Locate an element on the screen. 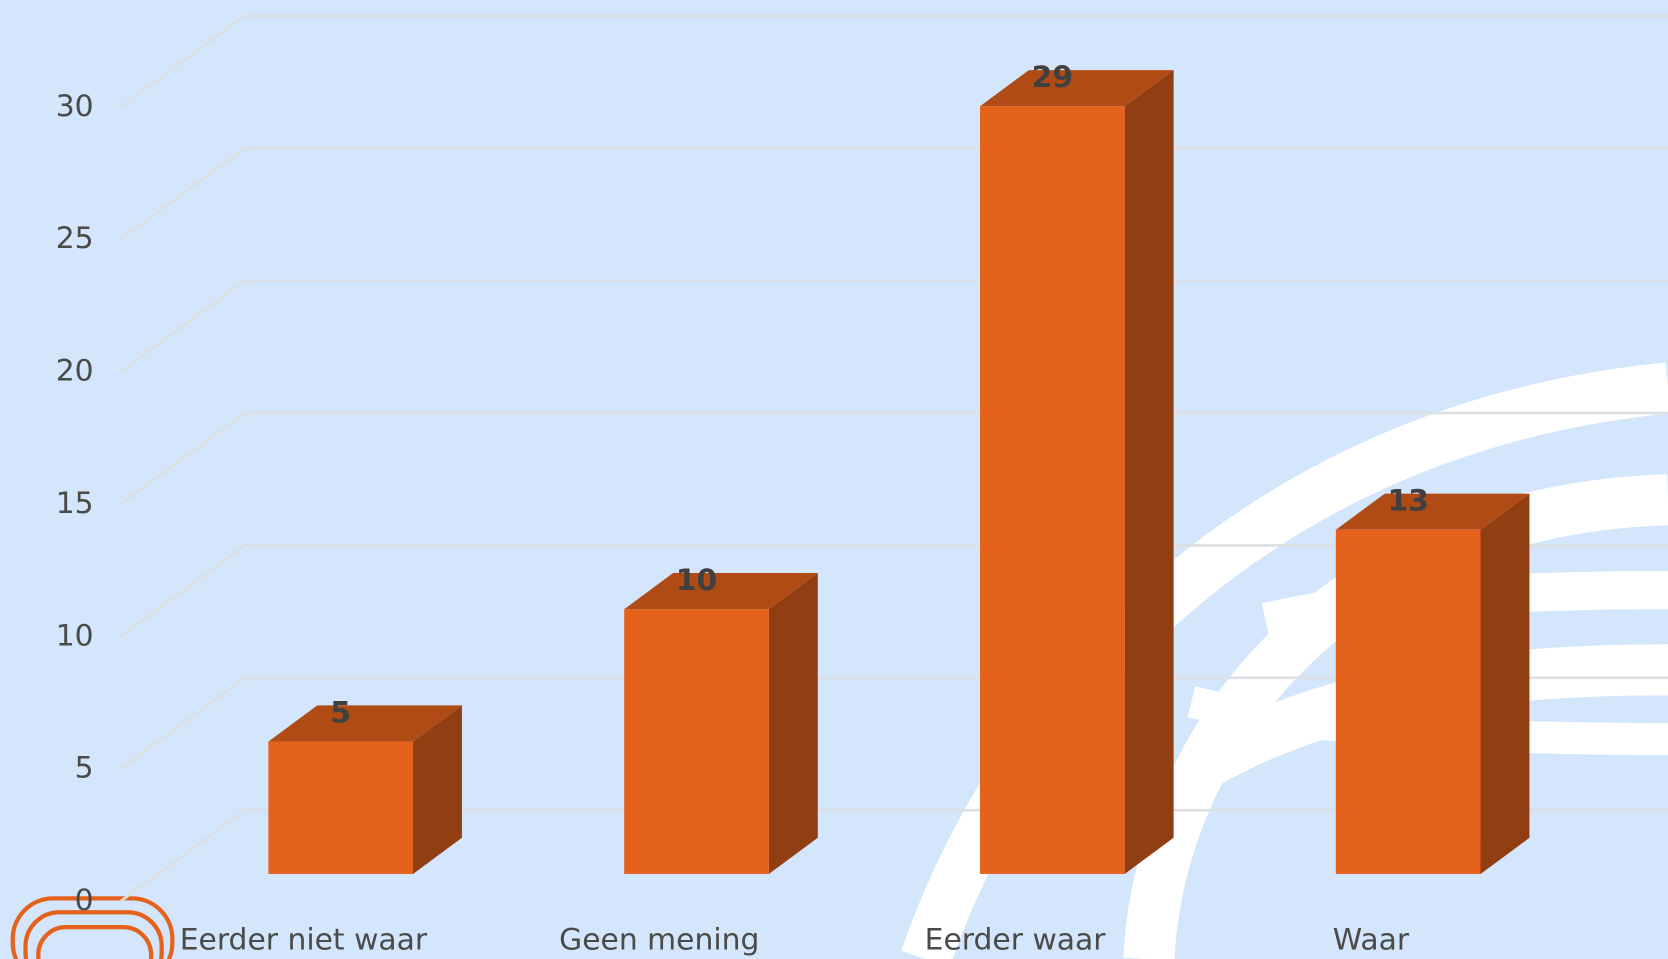 This screenshot has height=959, width=1668. logo is located at coordinates (92, 927).